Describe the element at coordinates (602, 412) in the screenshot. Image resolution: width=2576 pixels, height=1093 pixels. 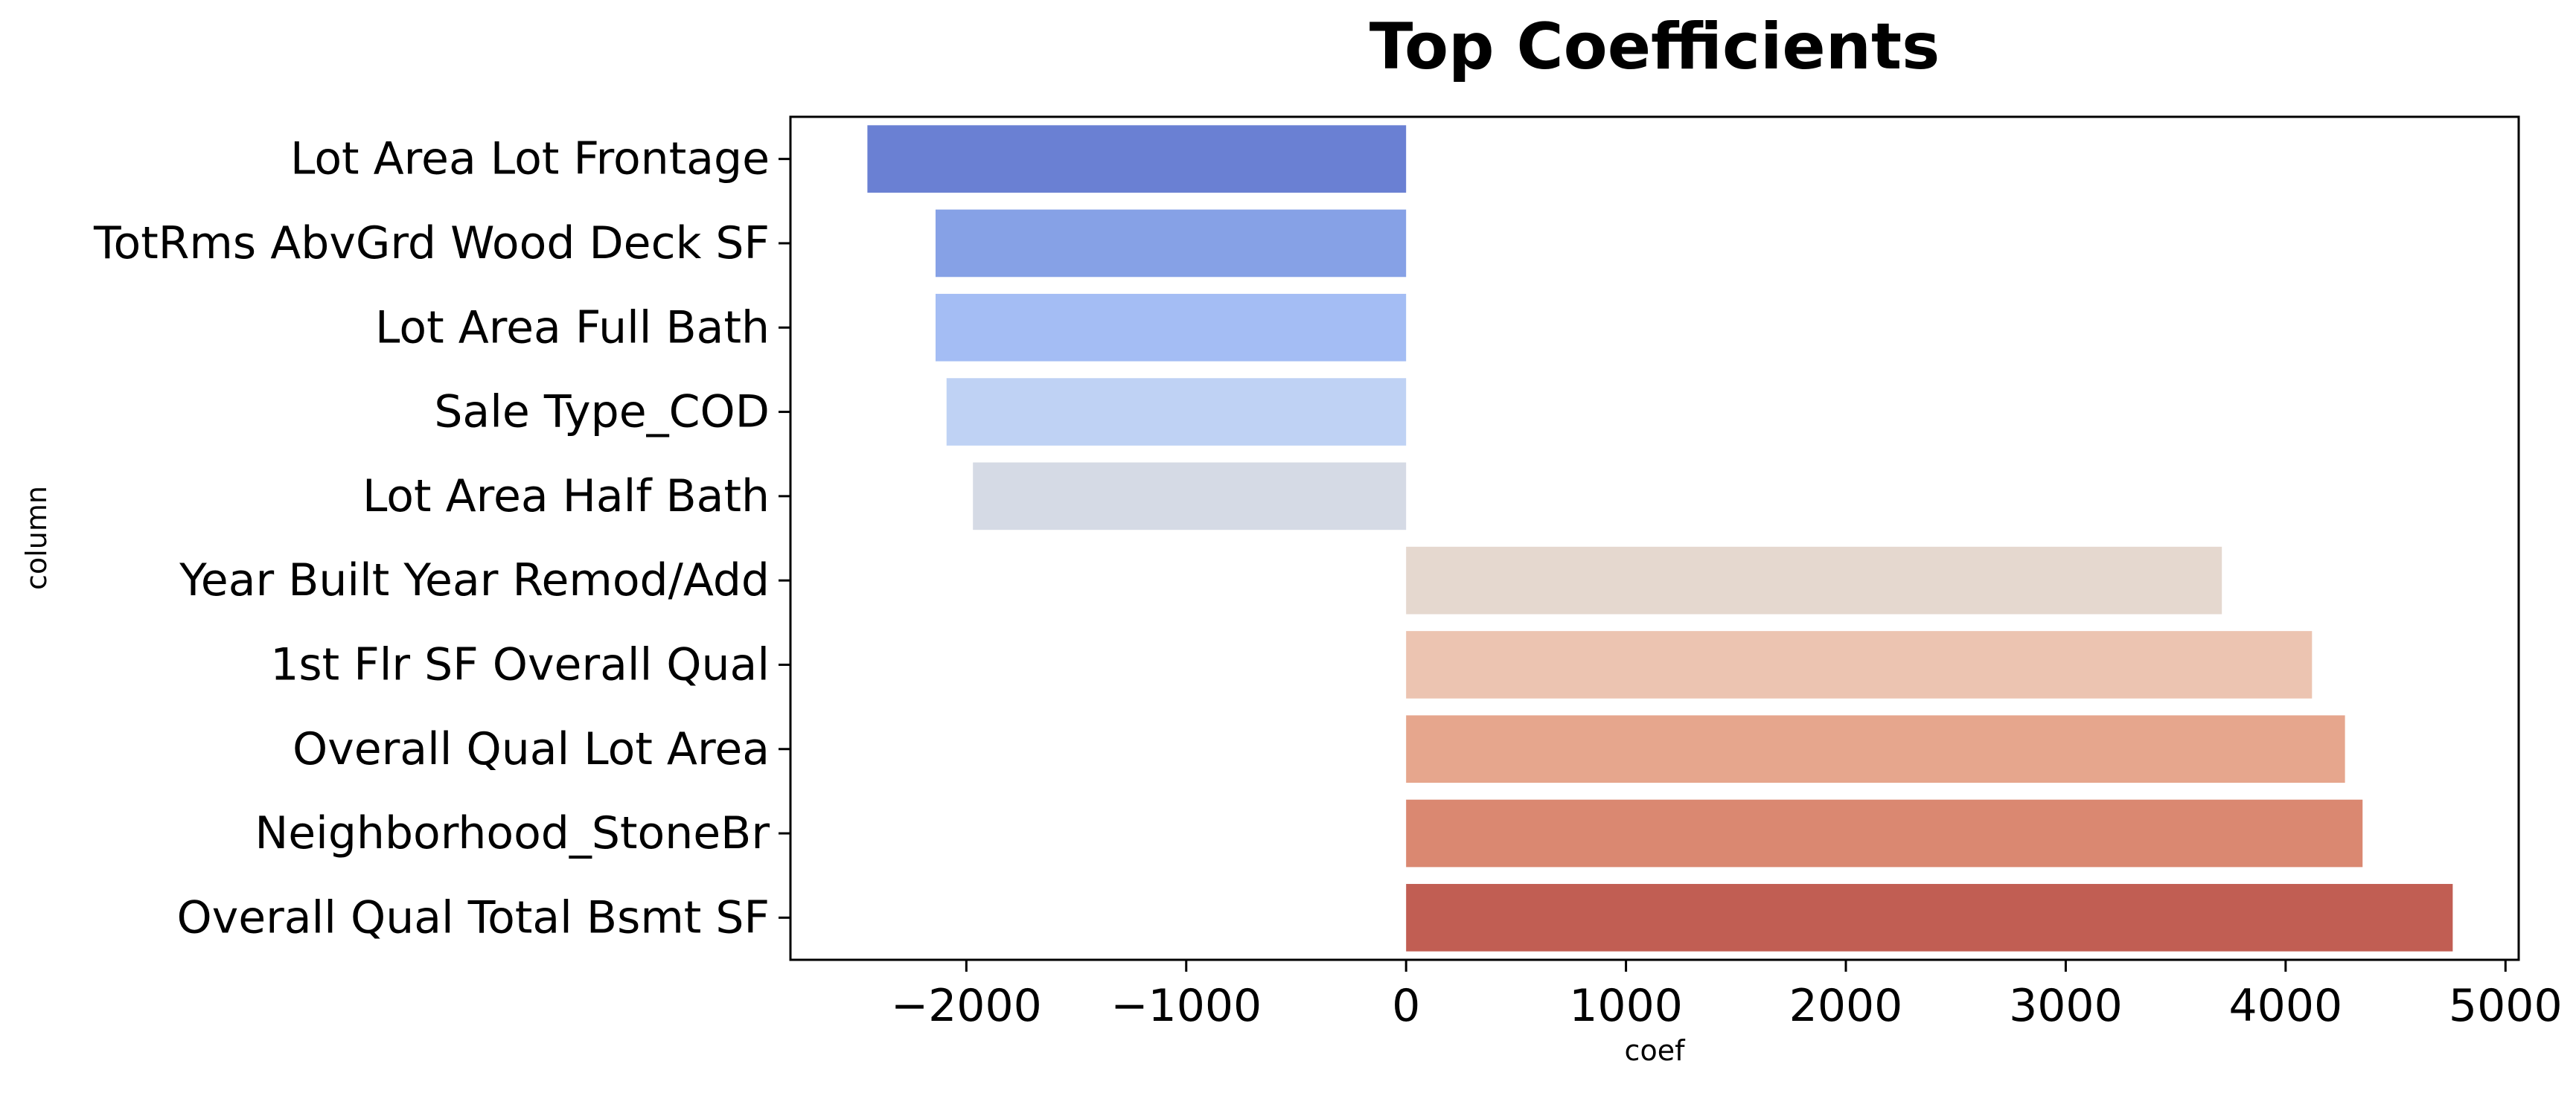
I see `y-tick-label: Sale Type_COD` at that location.